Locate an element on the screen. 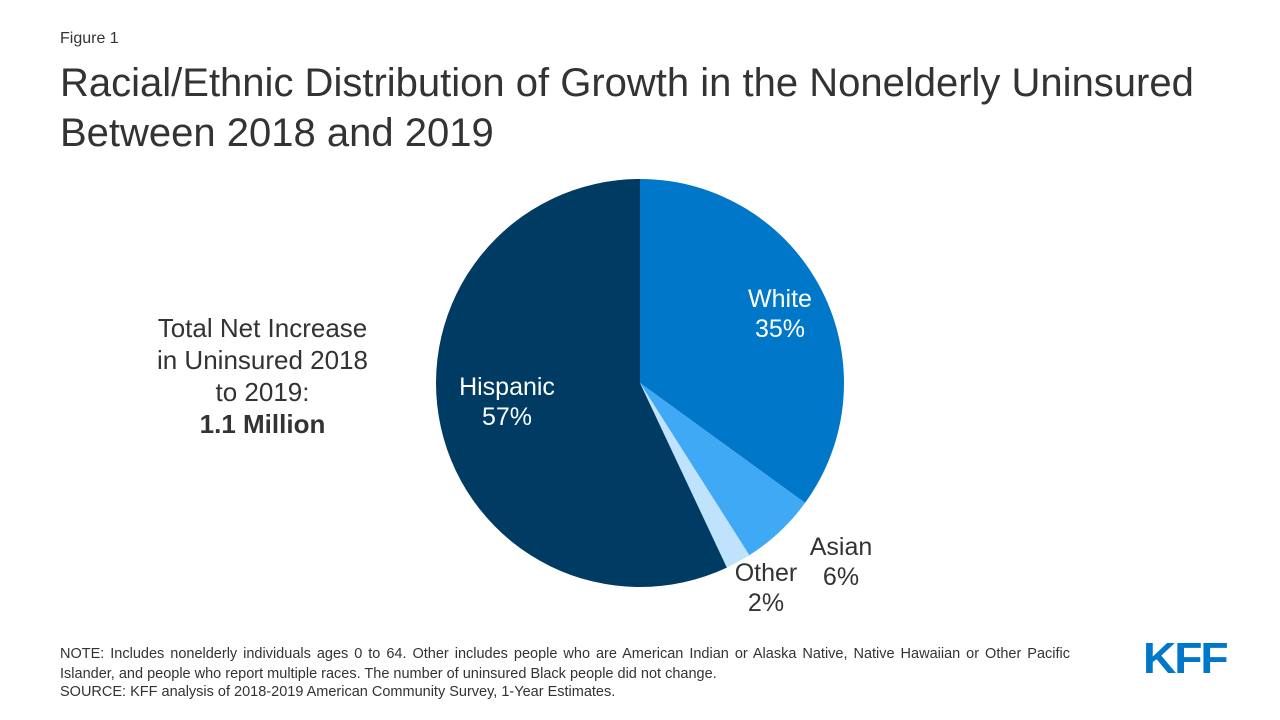 This screenshot has height=720, width=1280. slice-name: Asian is located at coordinates (841, 547).